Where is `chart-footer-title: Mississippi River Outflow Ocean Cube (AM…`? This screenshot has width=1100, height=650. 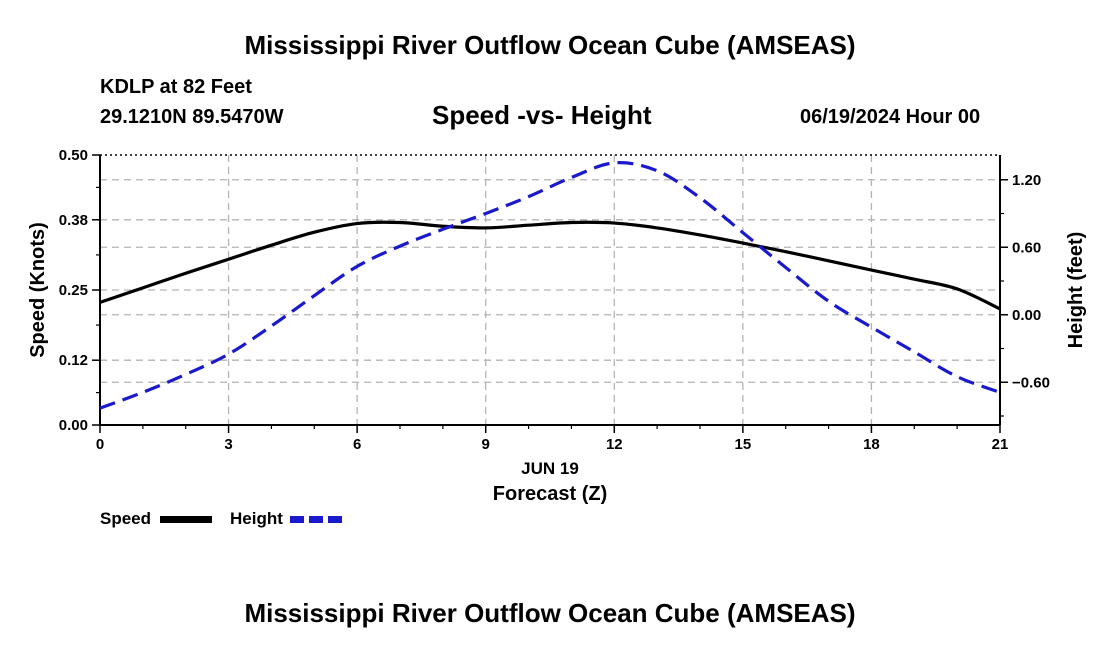
chart-footer-title: Mississippi River Outflow Ocean Cube (AM… is located at coordinates (550, 613).